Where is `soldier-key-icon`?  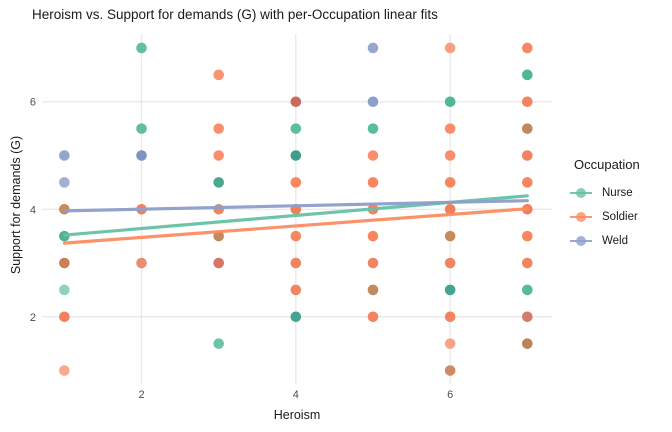
soldier-key-icon is located at coordinates (581, 217).